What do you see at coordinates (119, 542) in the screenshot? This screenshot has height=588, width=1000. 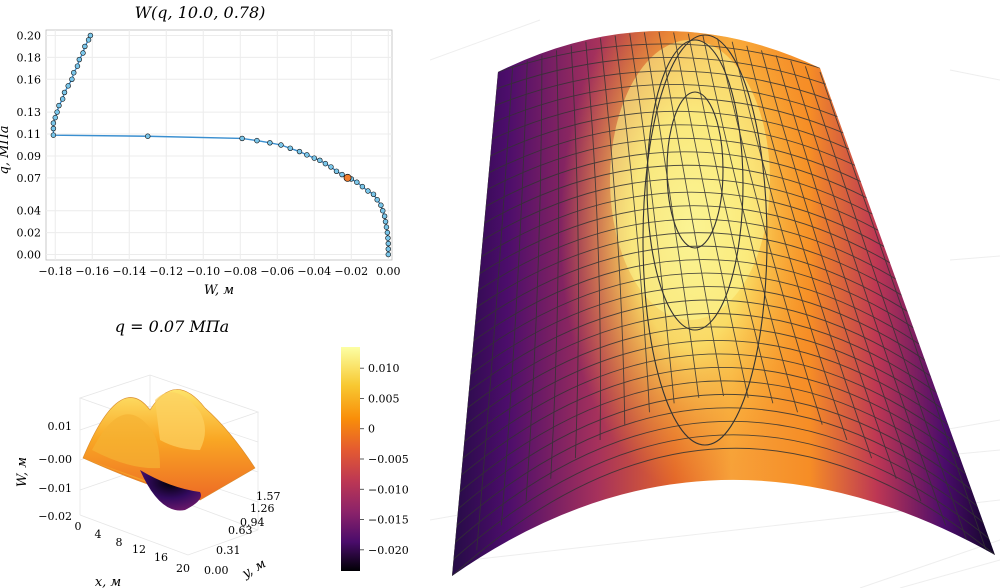 I see `x-tick-label: 8` at bounding box center [119, 542].